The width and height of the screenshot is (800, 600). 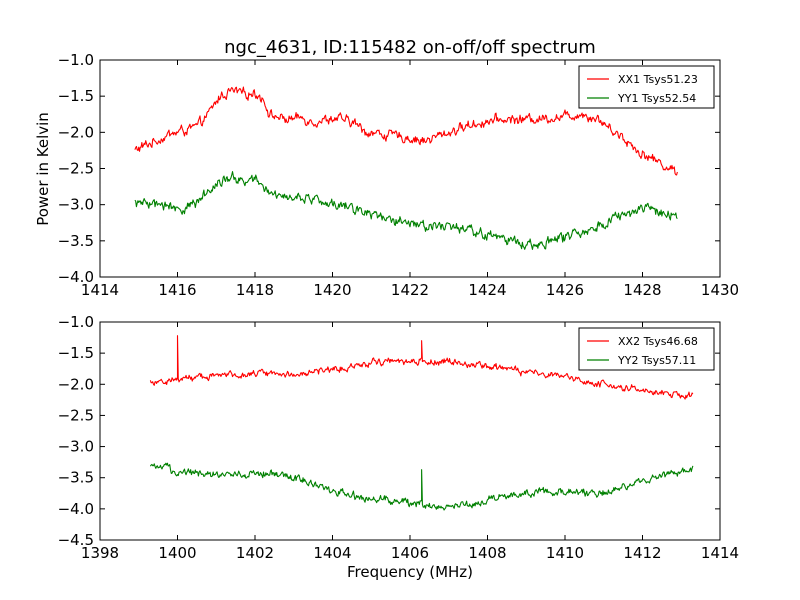 I want to click on top-y-tick-label: −1.0, so click(x=76, y=60).